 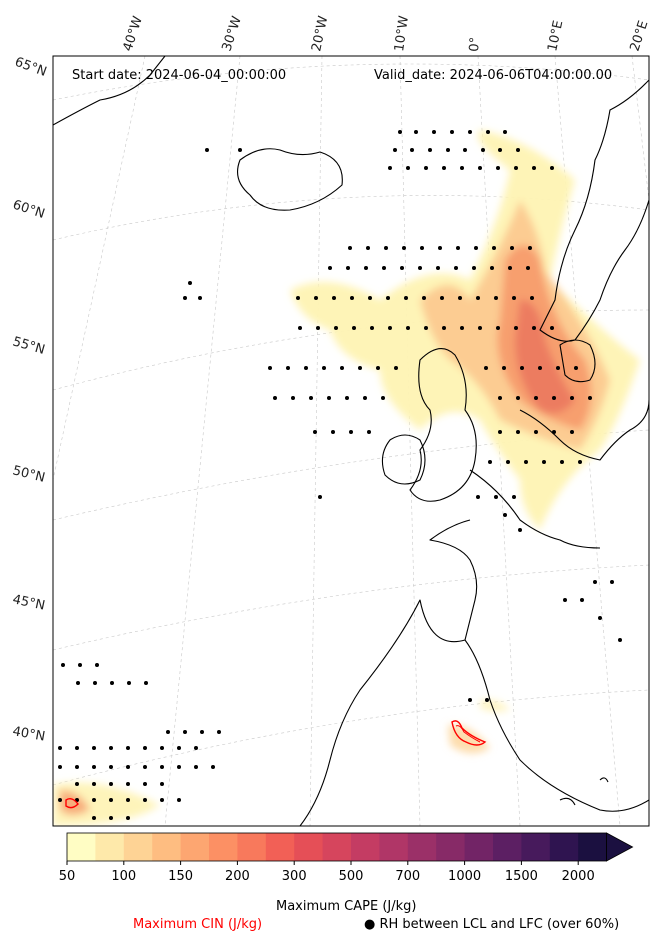 I want to click on lat-label: 40°N, so click(x=28, y=734).